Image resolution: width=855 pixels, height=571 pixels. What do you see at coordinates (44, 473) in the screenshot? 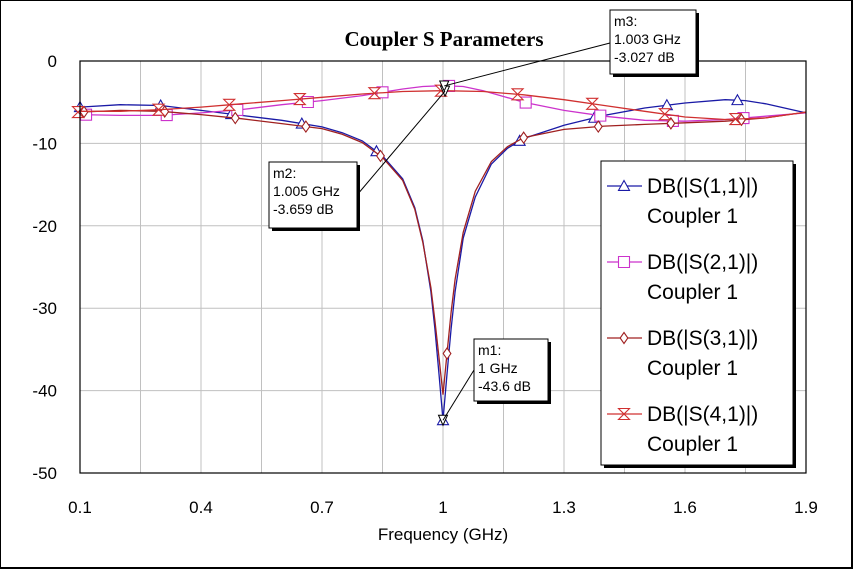
I see `y-tick-label: -50` at bounding box center [44, 473].